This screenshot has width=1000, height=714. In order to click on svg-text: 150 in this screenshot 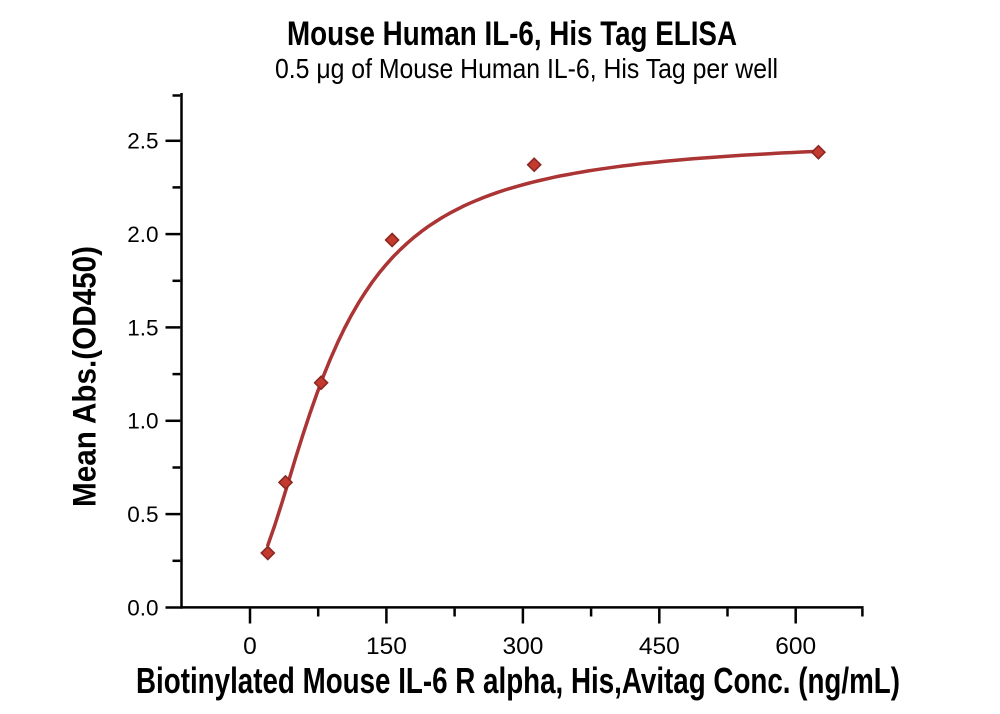, I will do `click(386, 646)`.